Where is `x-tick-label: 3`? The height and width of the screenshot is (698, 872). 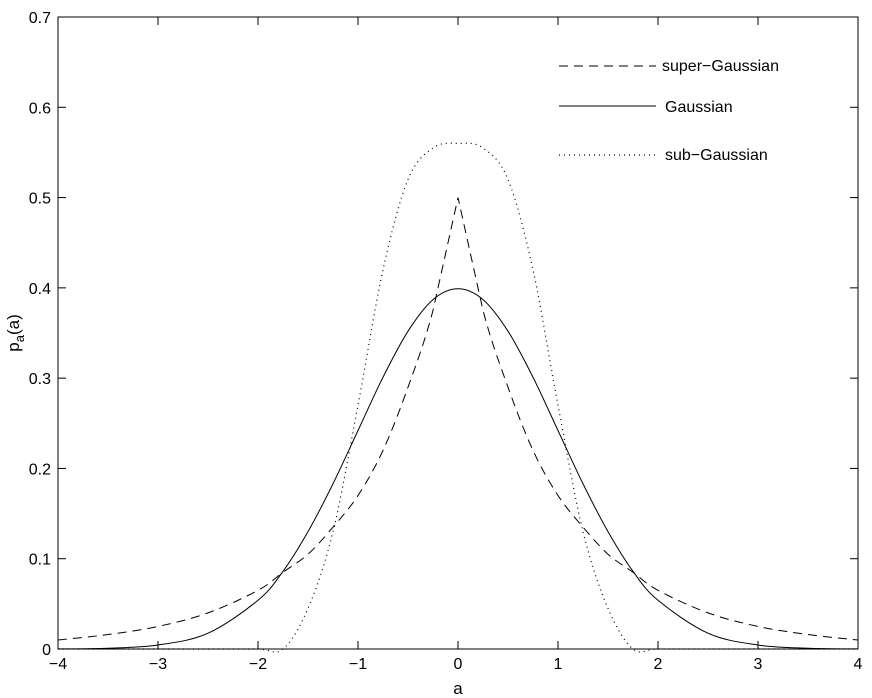 x-tick-label: 3 is located at coordinates (758, 664).